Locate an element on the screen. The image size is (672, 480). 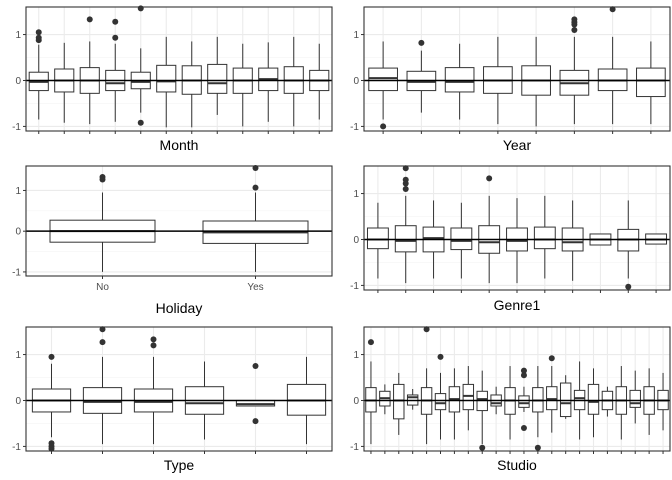
panel-genre1: -1 0 1 Genre1 is located at coordinates (510, 239).